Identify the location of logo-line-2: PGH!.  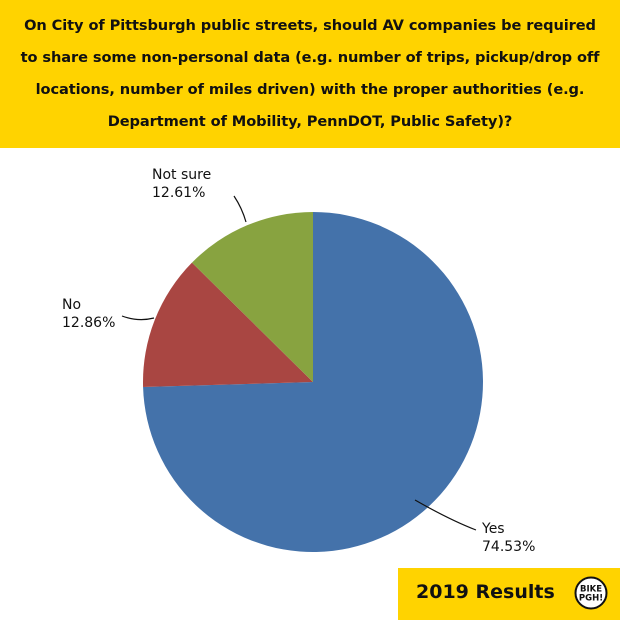
(591, 599).